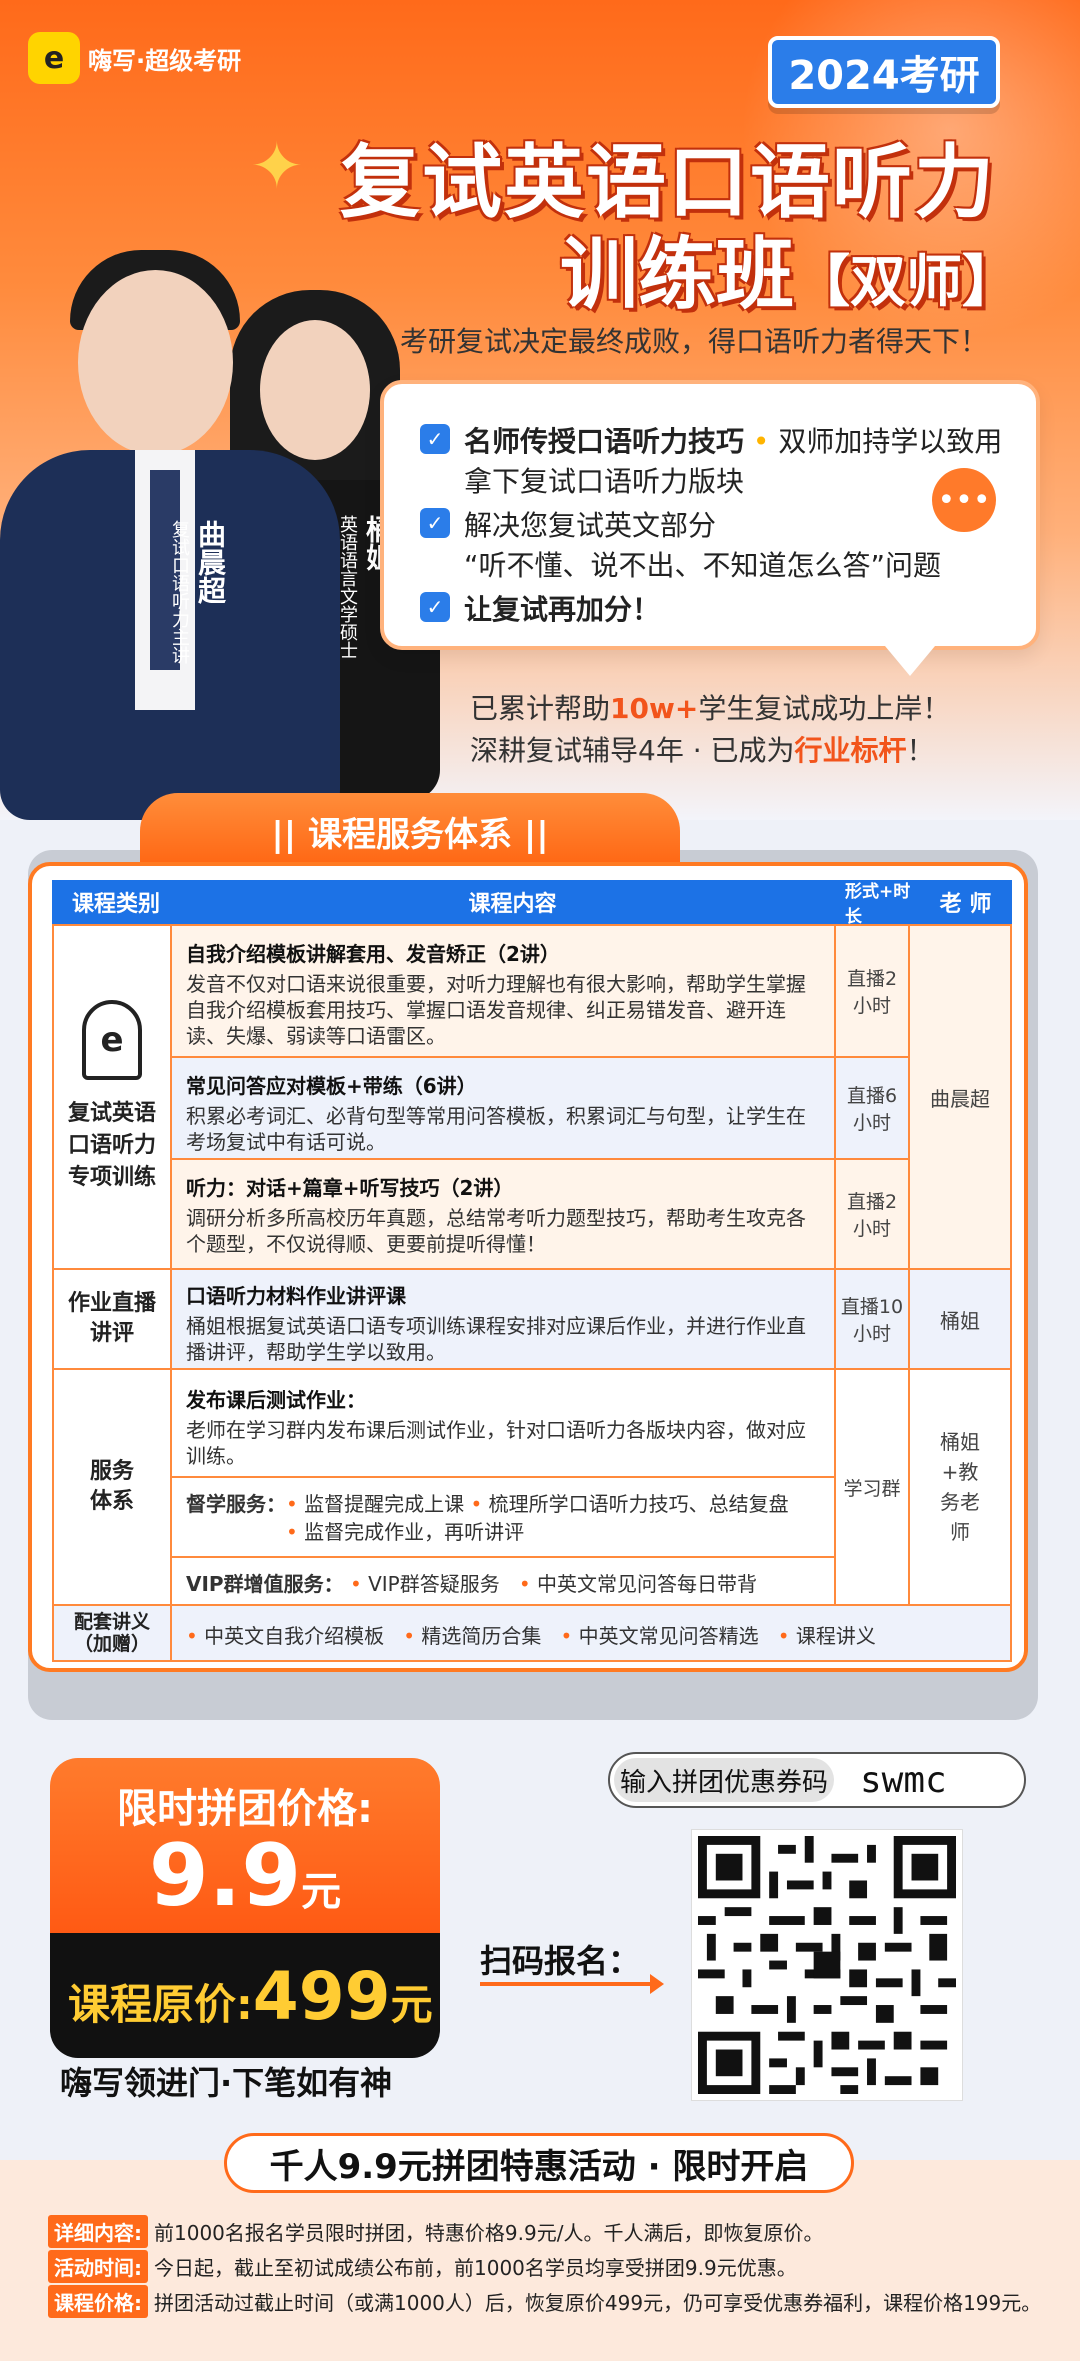 The height and width of the screenshot is (2361, 1080). Describe the element at coordinates (694, 341) in the screenshot. I see `tagline: 考研复试决定最终成败，得口语听力者得天下！` at that location.